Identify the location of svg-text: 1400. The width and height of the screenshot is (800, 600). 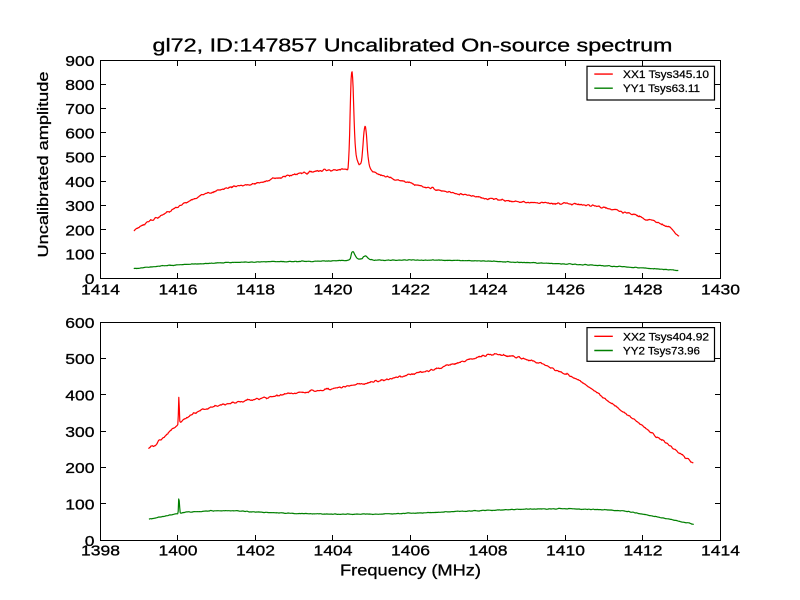
(178, 551).